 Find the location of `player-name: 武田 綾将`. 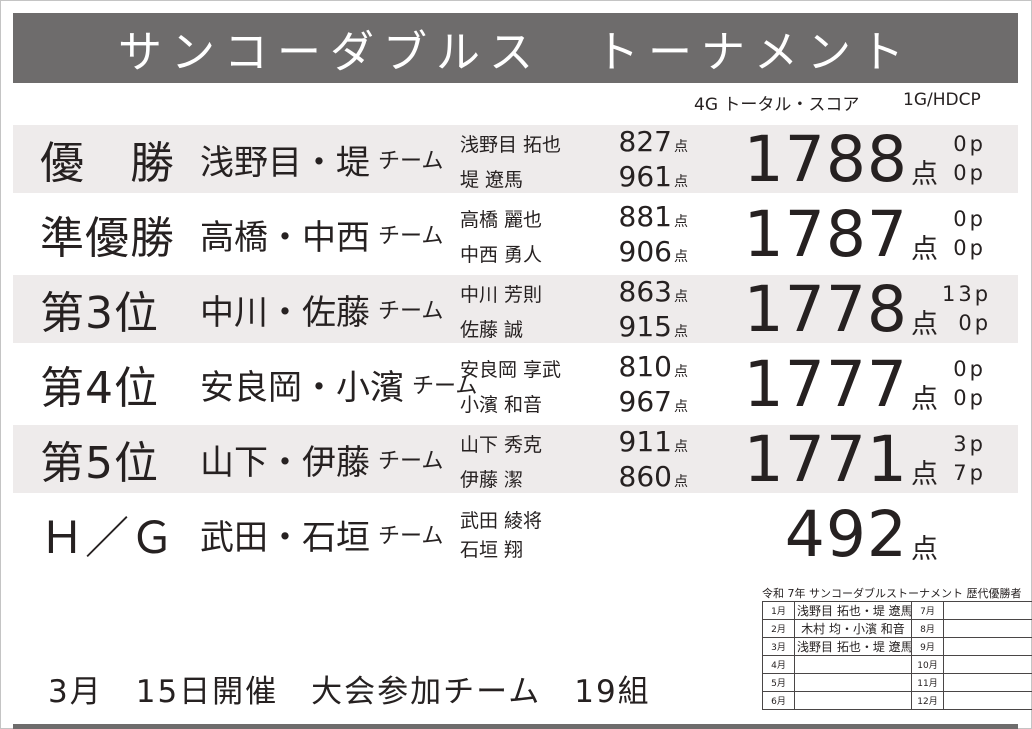

player-name: 武田 綾将 is located at coordinates (501, 521).